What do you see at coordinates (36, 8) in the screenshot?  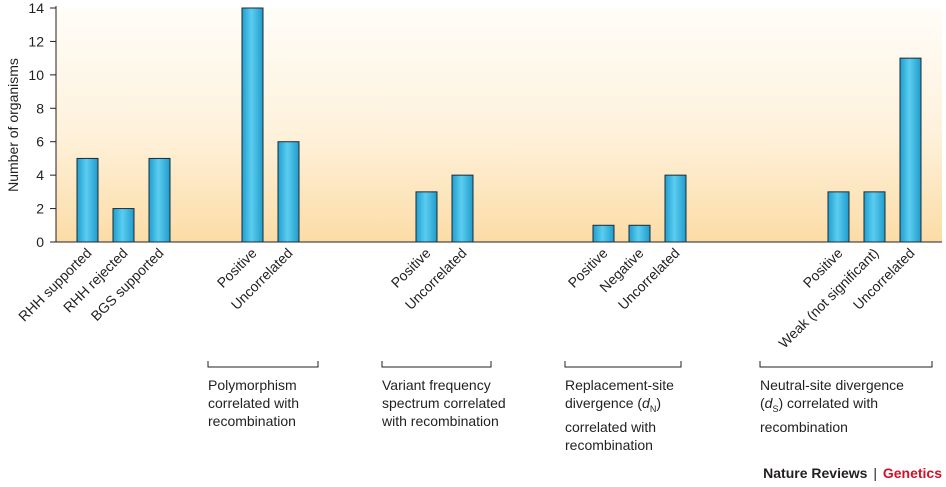 I see `y-tick-label: 14` at bounding box center [36, 8].